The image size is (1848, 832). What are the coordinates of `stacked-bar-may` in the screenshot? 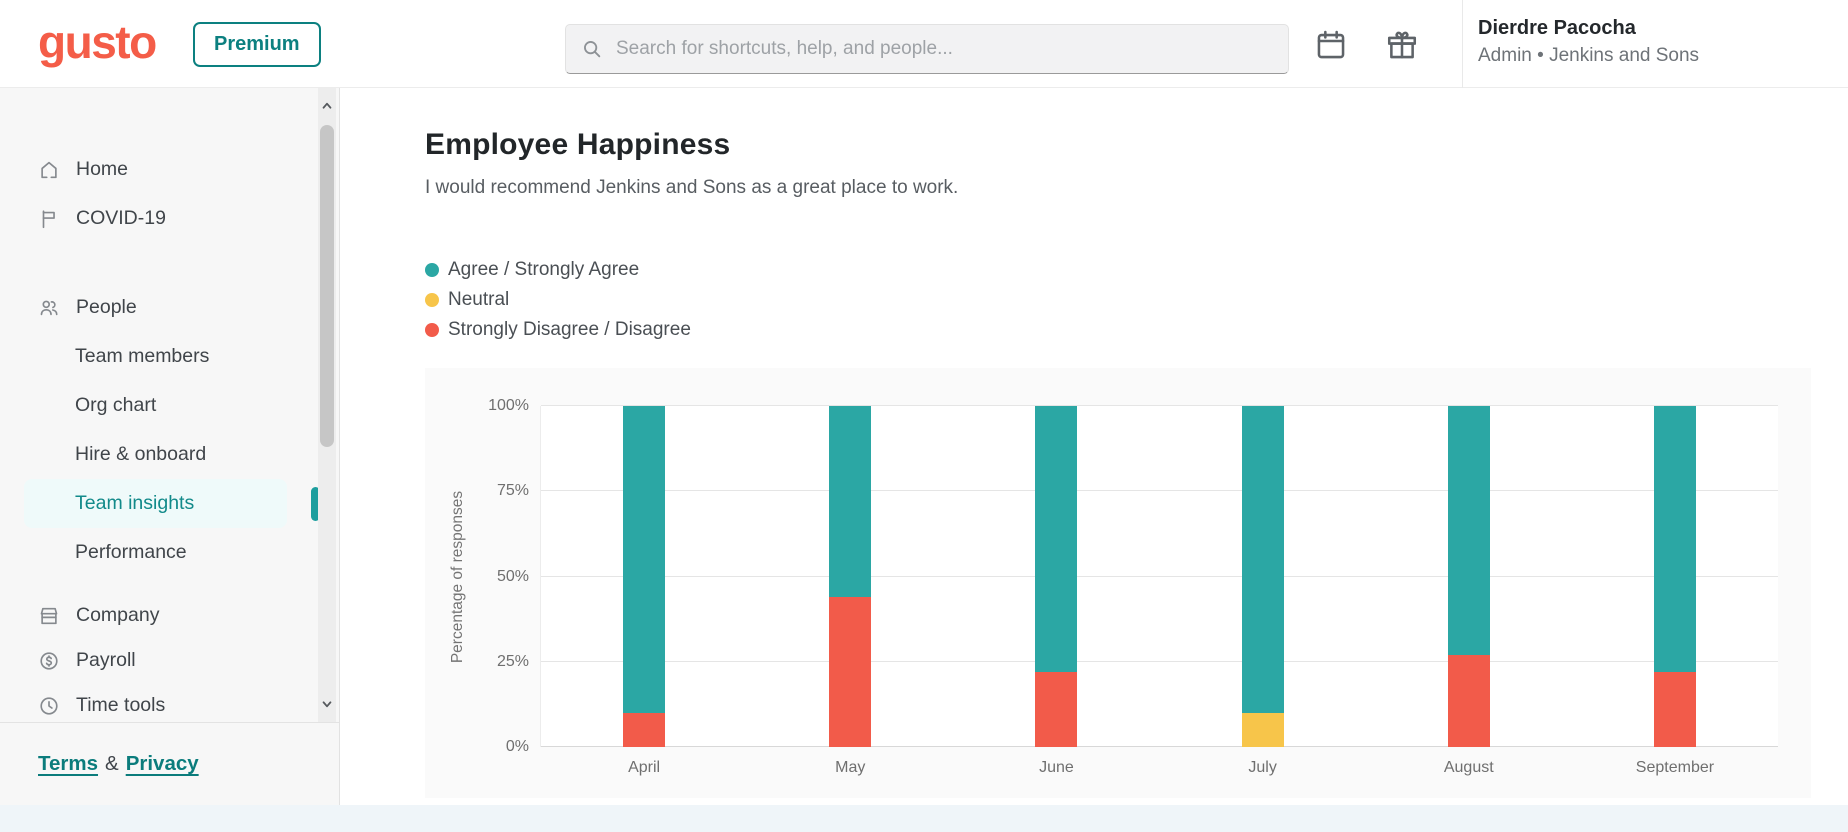 It's located at (850, 576).